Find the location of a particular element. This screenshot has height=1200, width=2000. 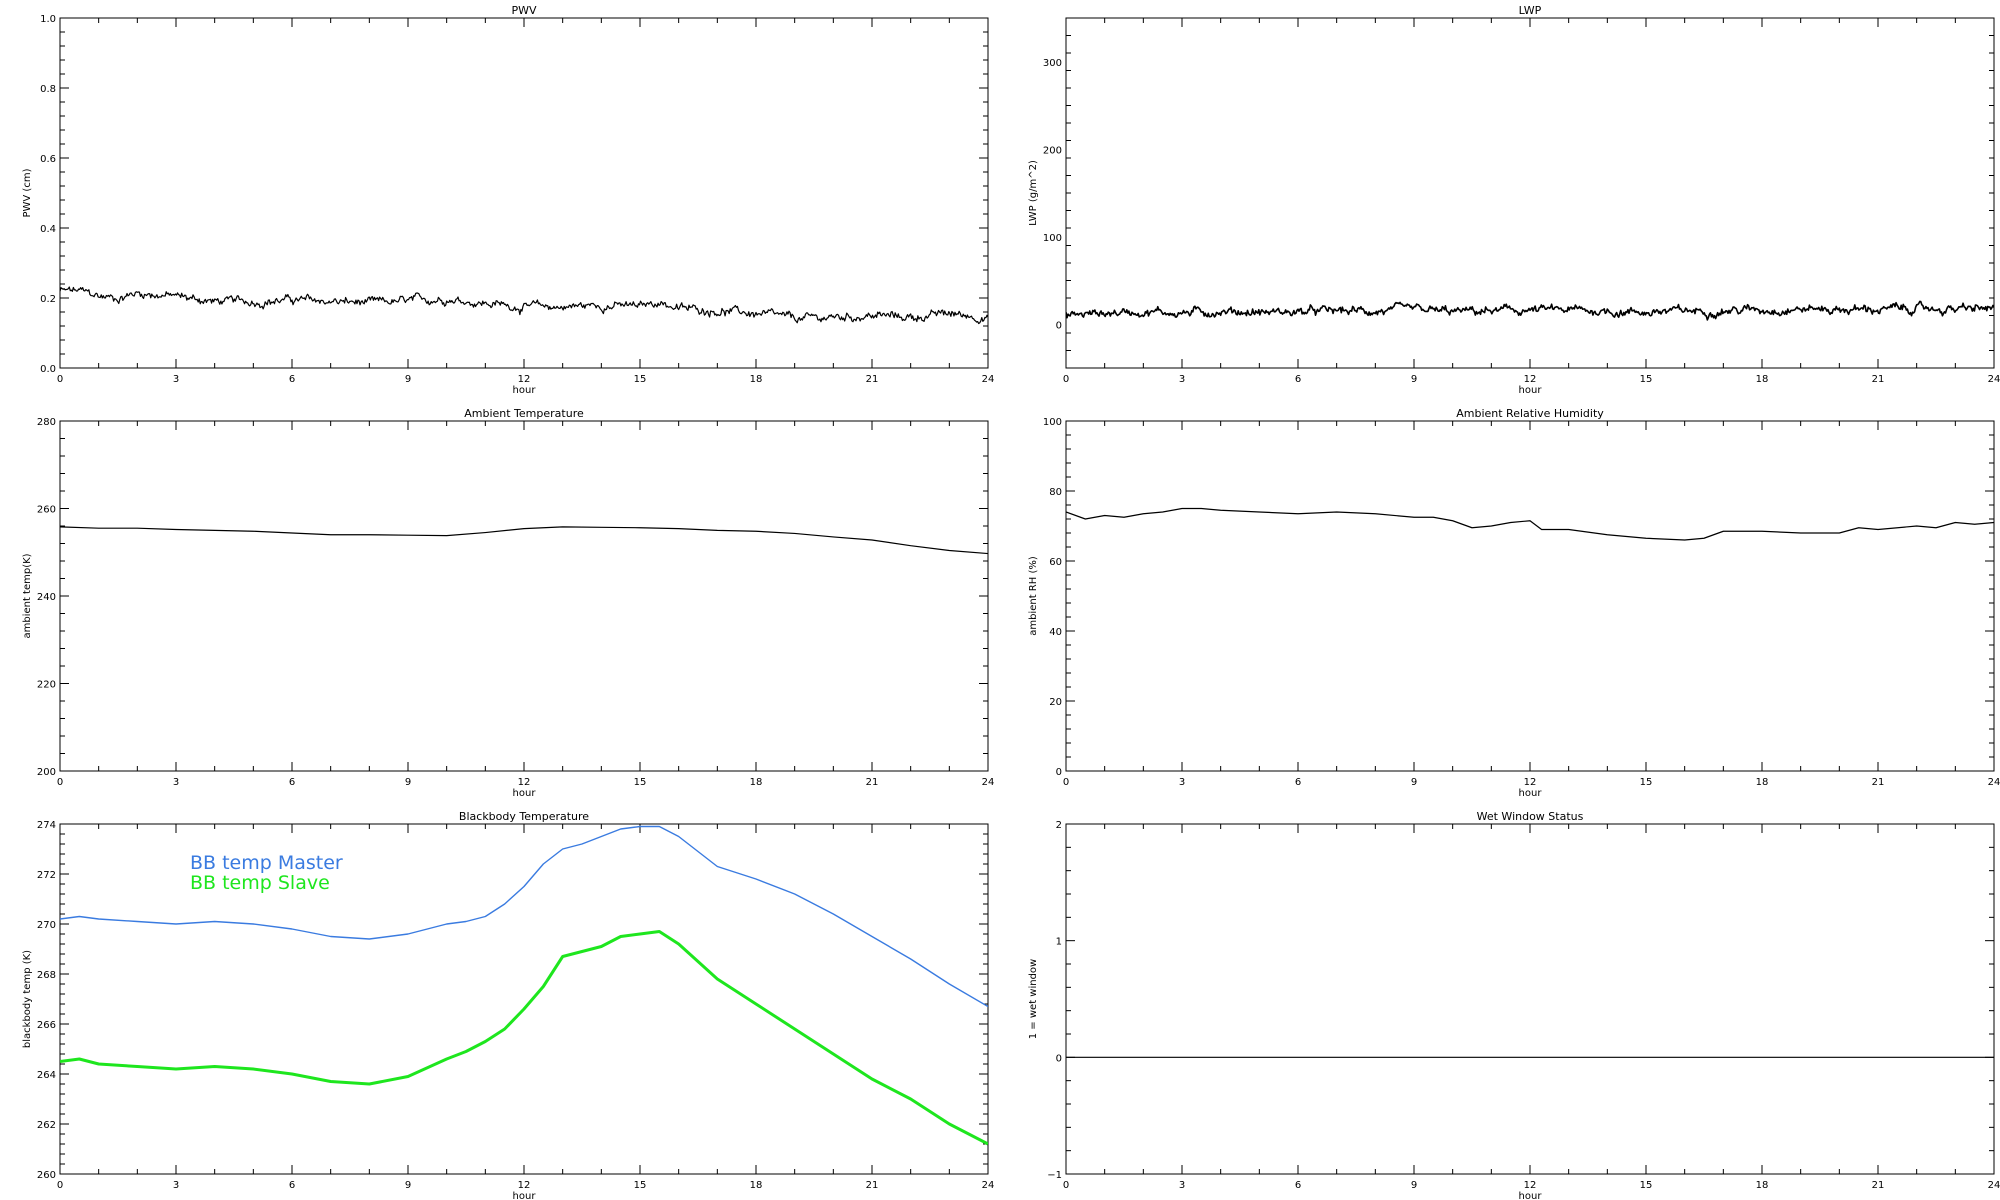

pwv-ylabel: PWV (cm) is located at coordinates (27, 192).